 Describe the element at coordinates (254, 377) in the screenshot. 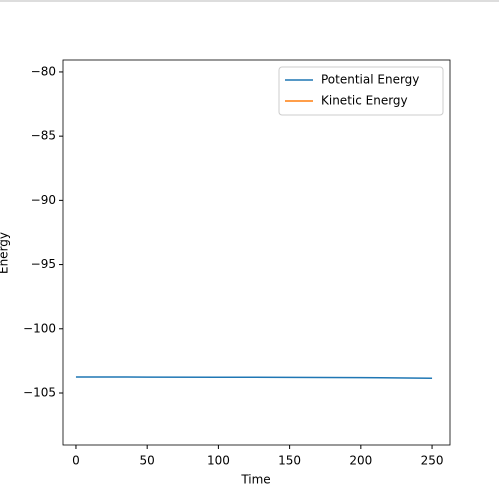

I see `series-line` at that location.